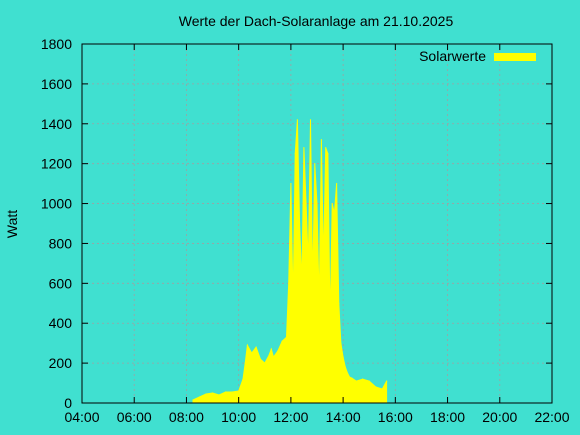 This screenshot has width=580, height=435. What do you see at coordinates (515, 57) in the screenshot?
I see `legend-swatch` at bounding box center [515, 57].